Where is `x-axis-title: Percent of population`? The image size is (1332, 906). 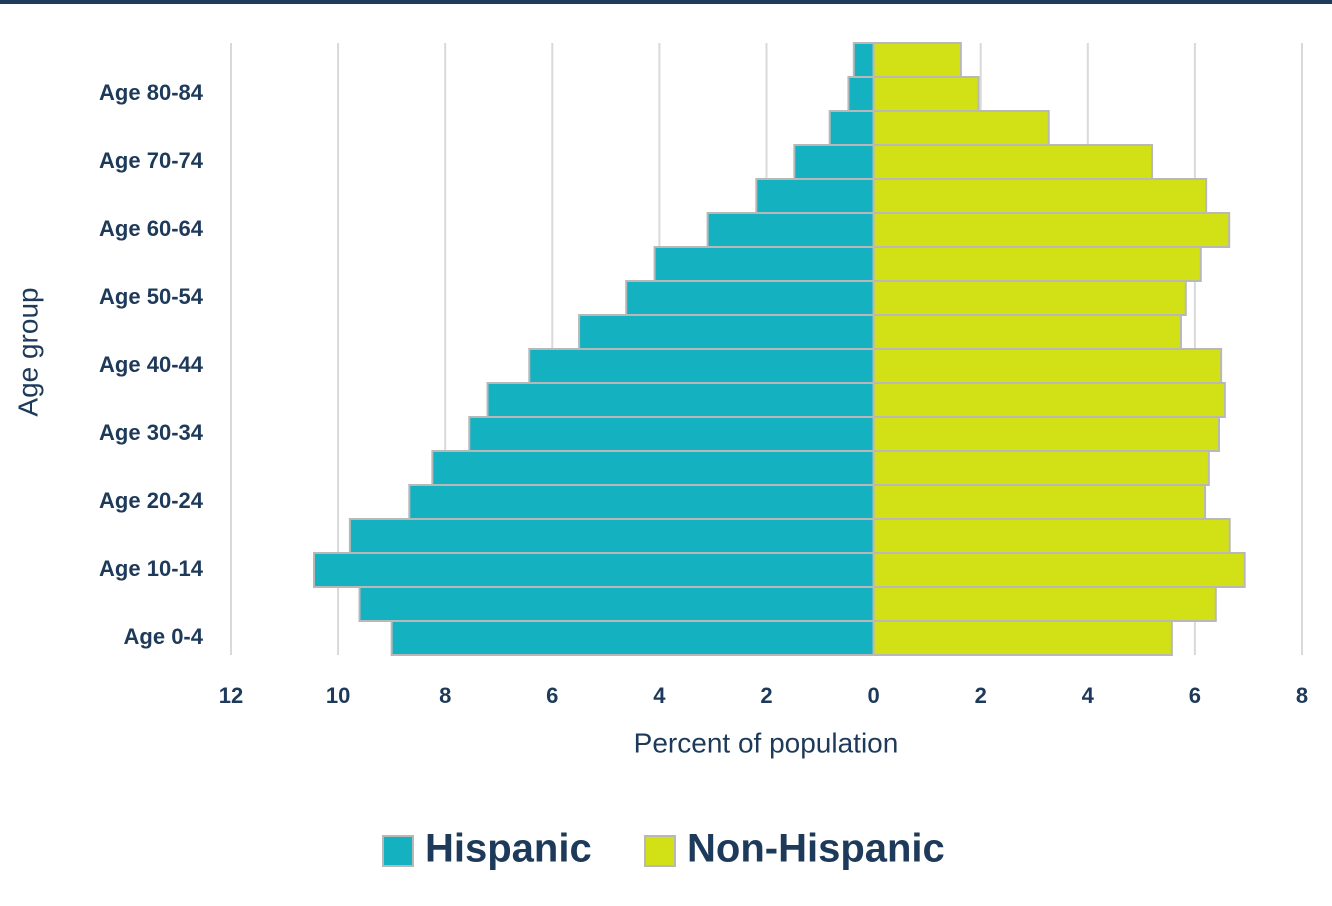 x-axis-title: Percent of population is located at coordinates (766, 742).